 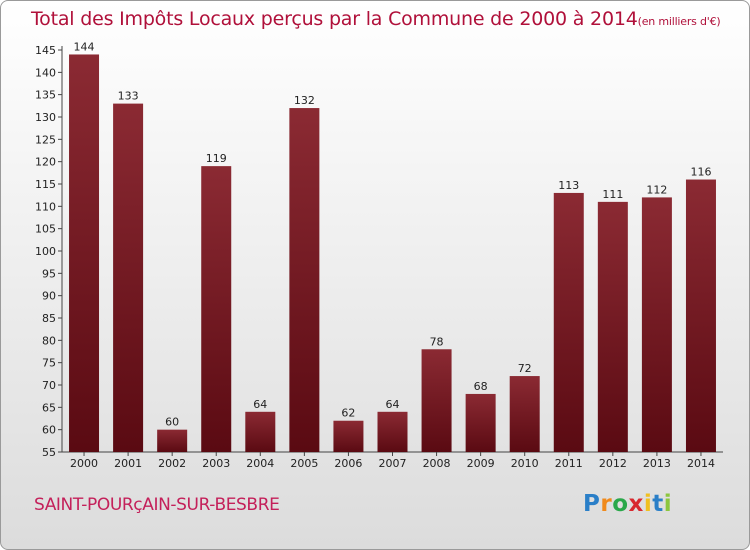 I want to click on bar-value-label-2013: 112, so click(x=656, y=189).